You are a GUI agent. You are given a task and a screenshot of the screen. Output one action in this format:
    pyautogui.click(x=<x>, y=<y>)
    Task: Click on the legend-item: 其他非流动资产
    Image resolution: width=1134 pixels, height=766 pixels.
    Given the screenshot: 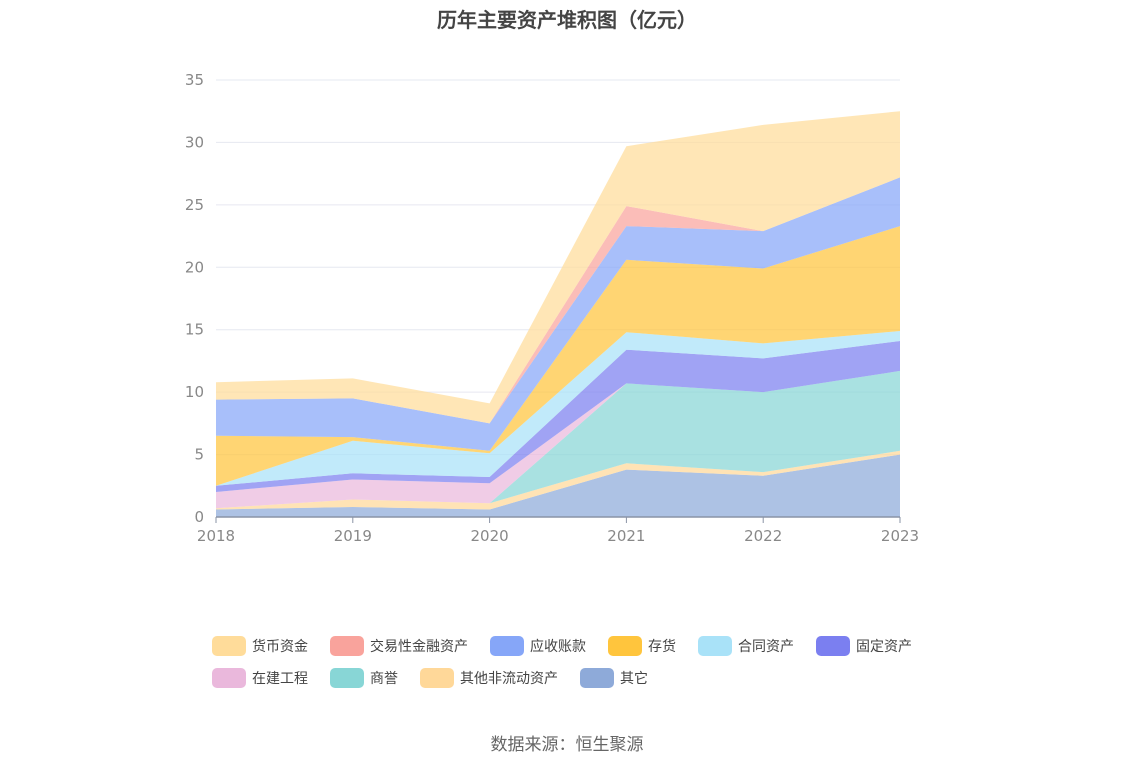 What is the action you would take?
    pyautogui.click(x=489, y=678)
    